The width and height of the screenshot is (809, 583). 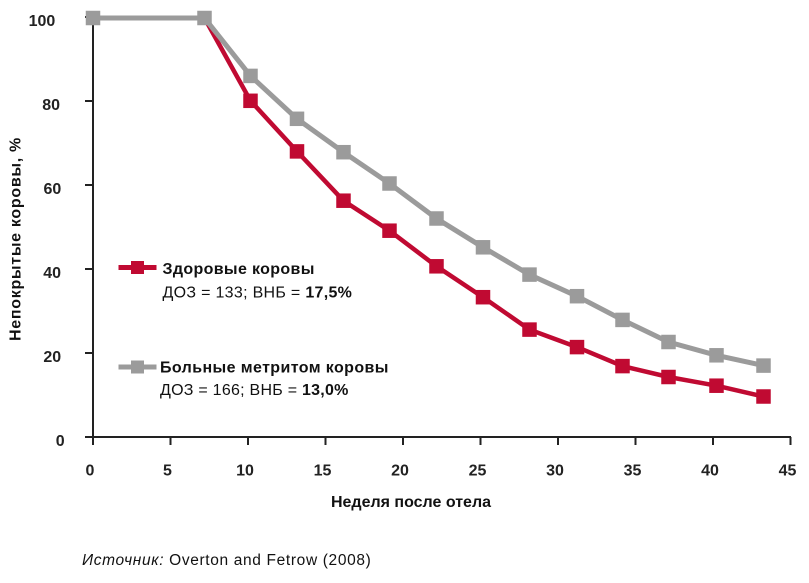 What do you see at coordinates (788, 471) in the screenshot?
I see `svg-text: 45` at bounding box center [788, 471].